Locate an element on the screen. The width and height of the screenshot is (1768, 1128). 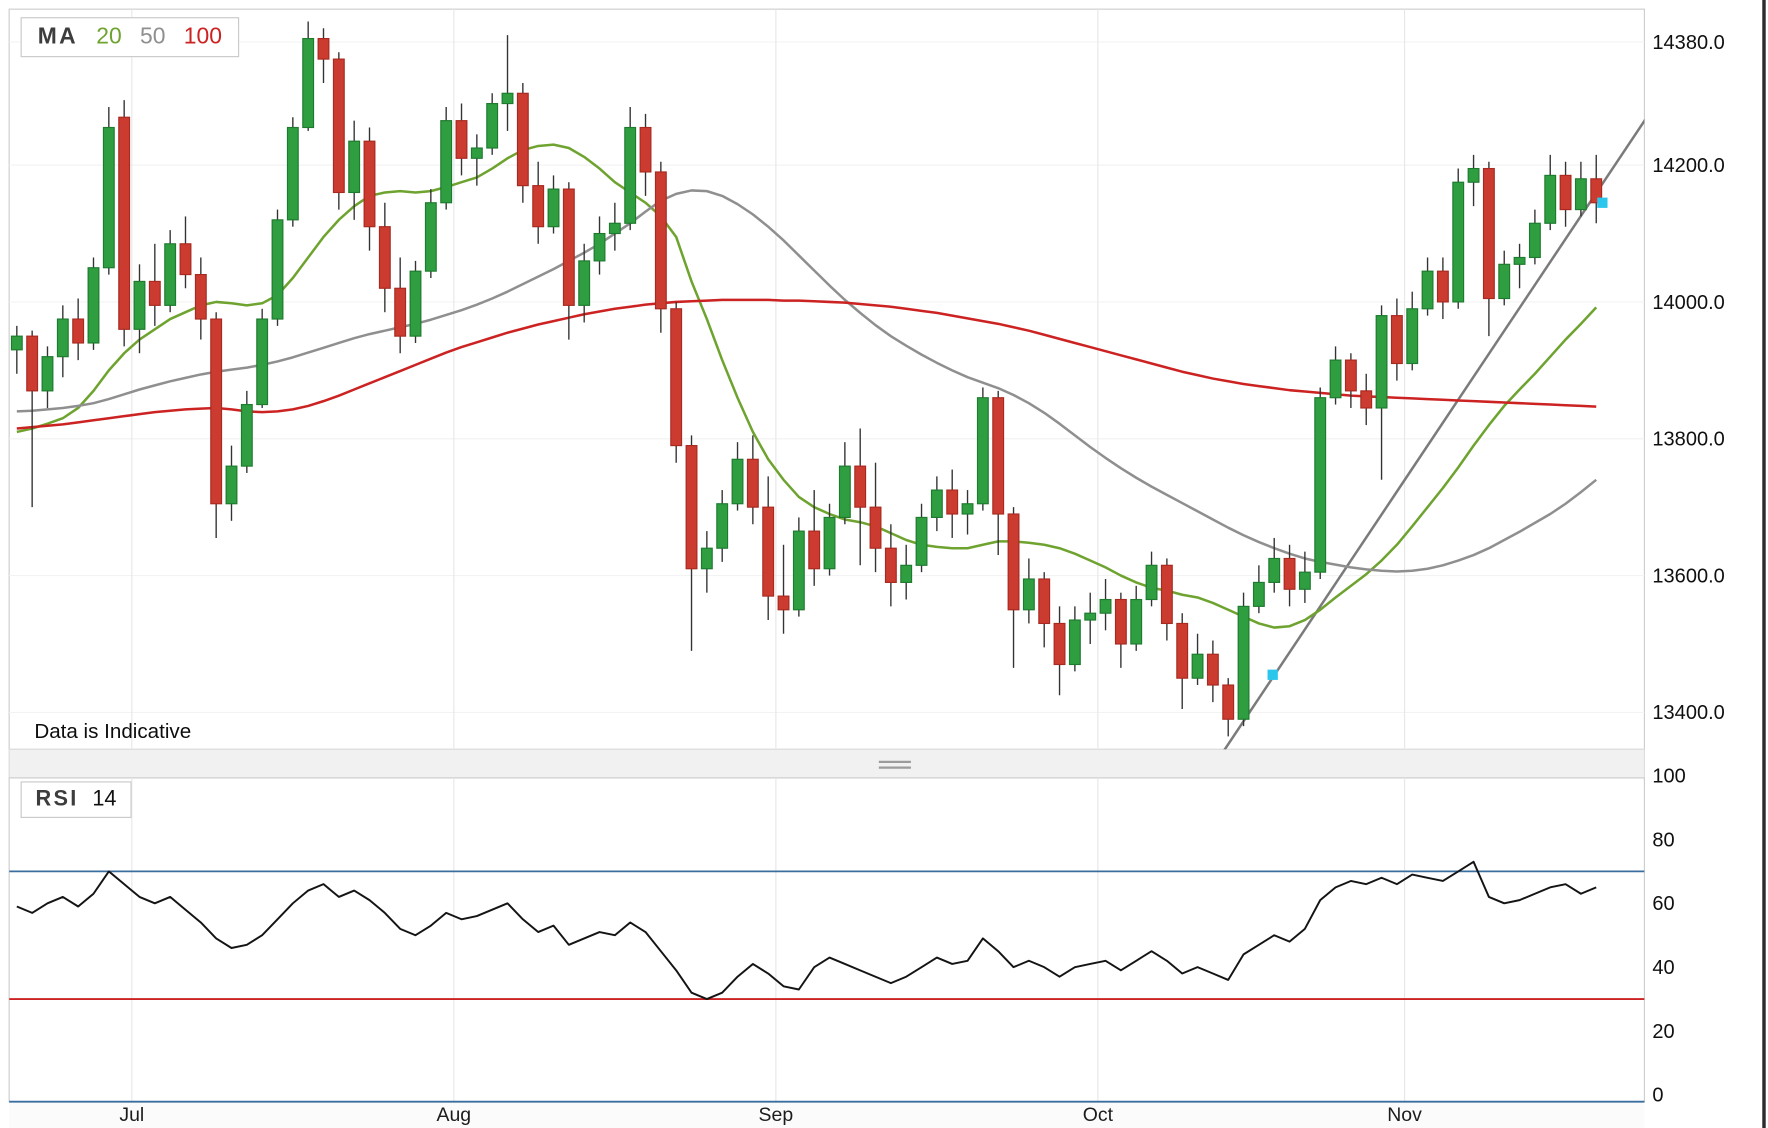
divider-drag-handle is located at coordinates (894, 764).